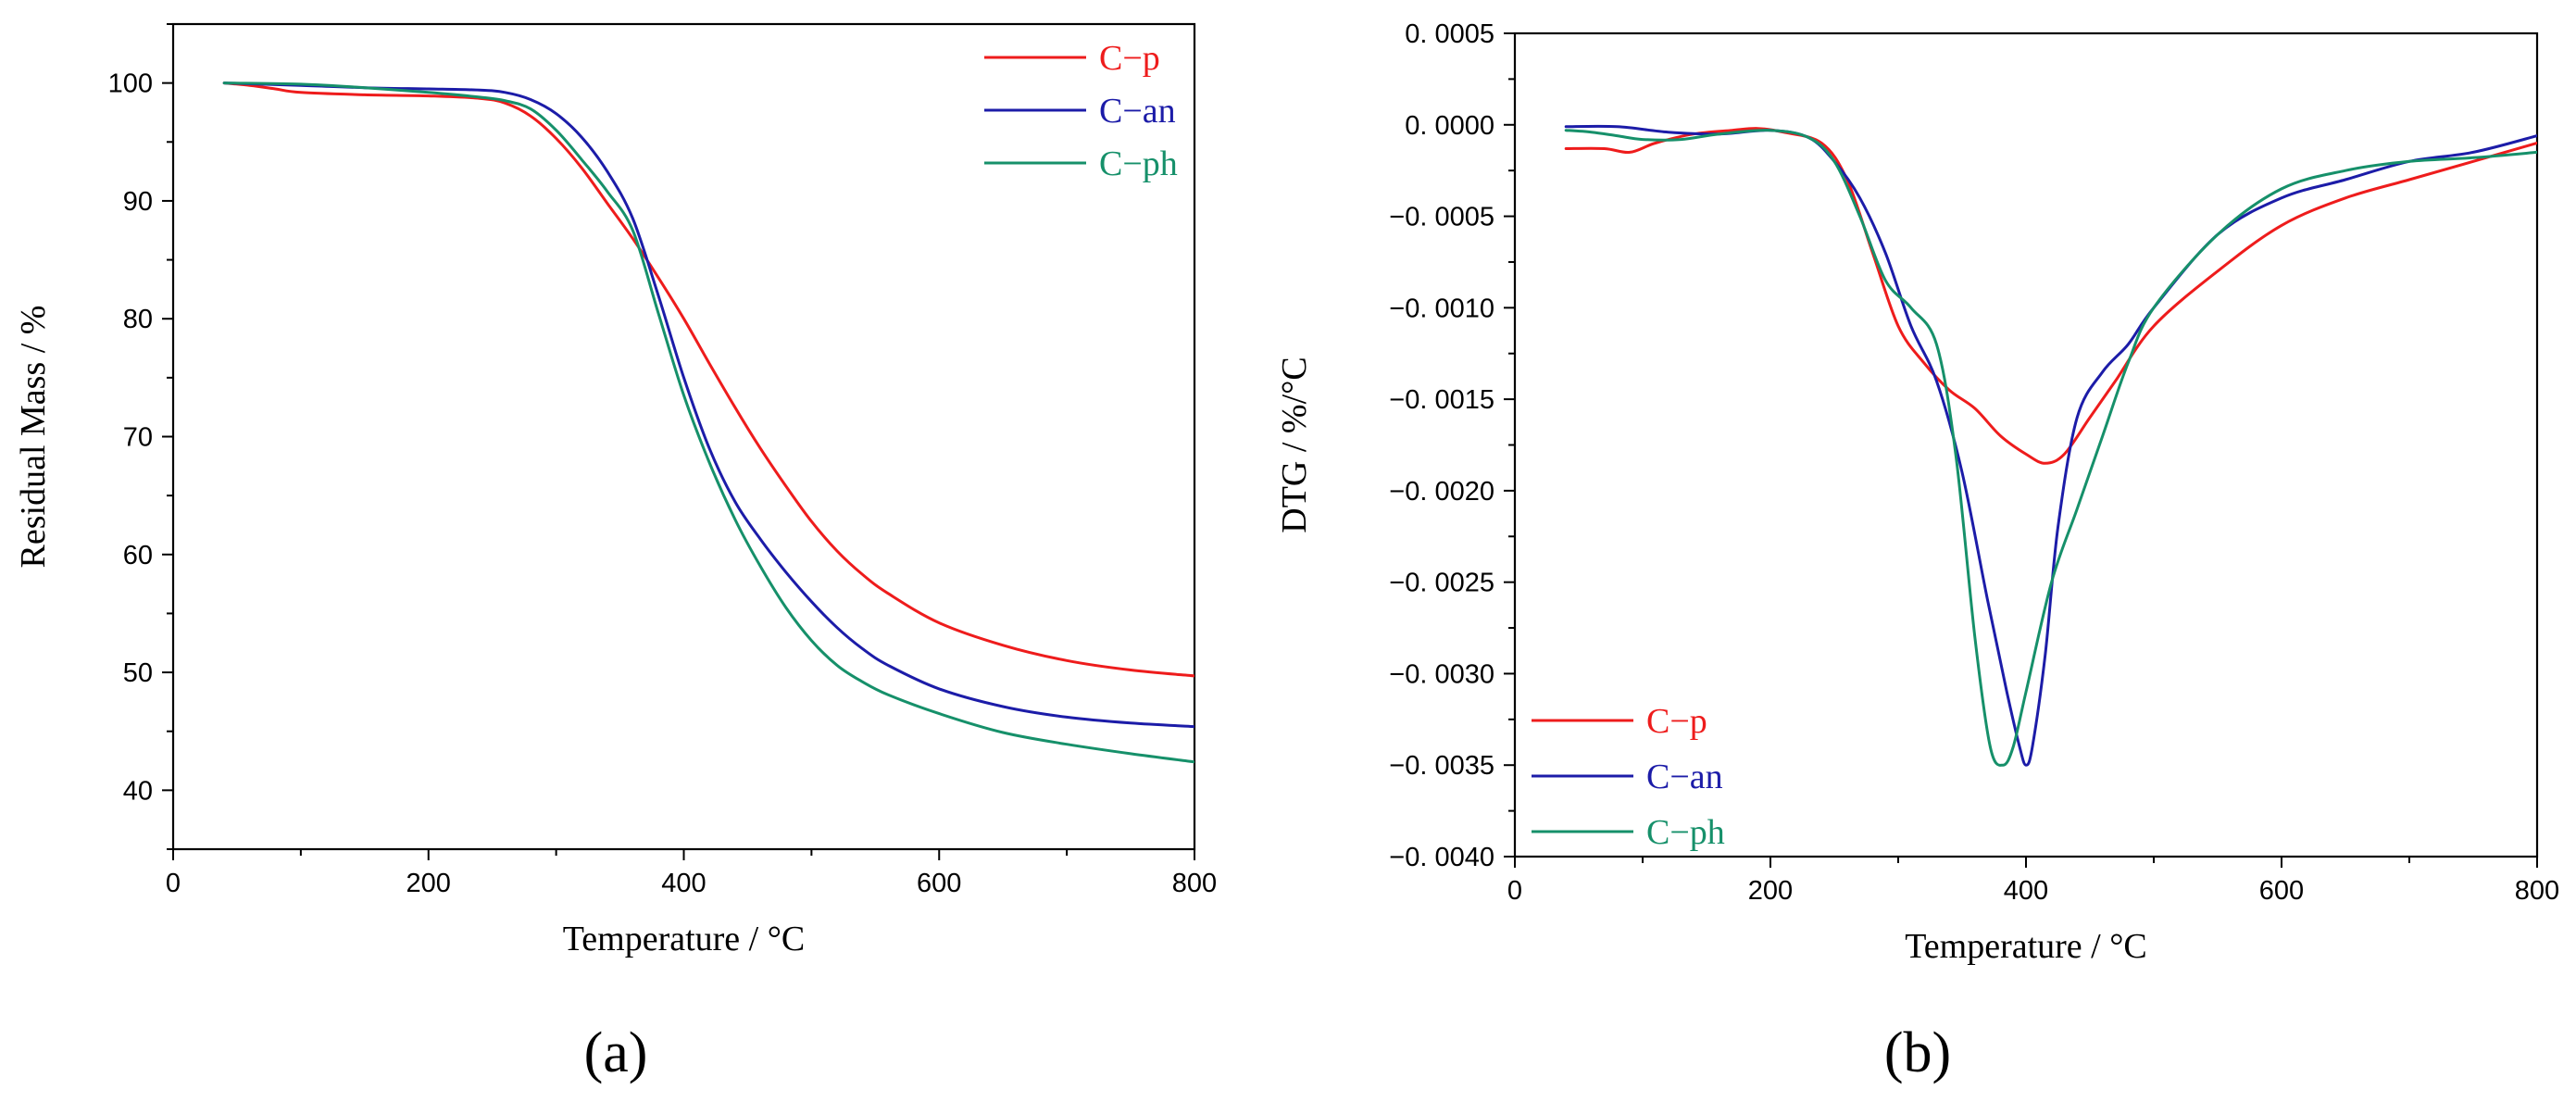  Describe the element at coordinates (138, 319) in the screenshot. I see `y-tick-label: 80` at that location.